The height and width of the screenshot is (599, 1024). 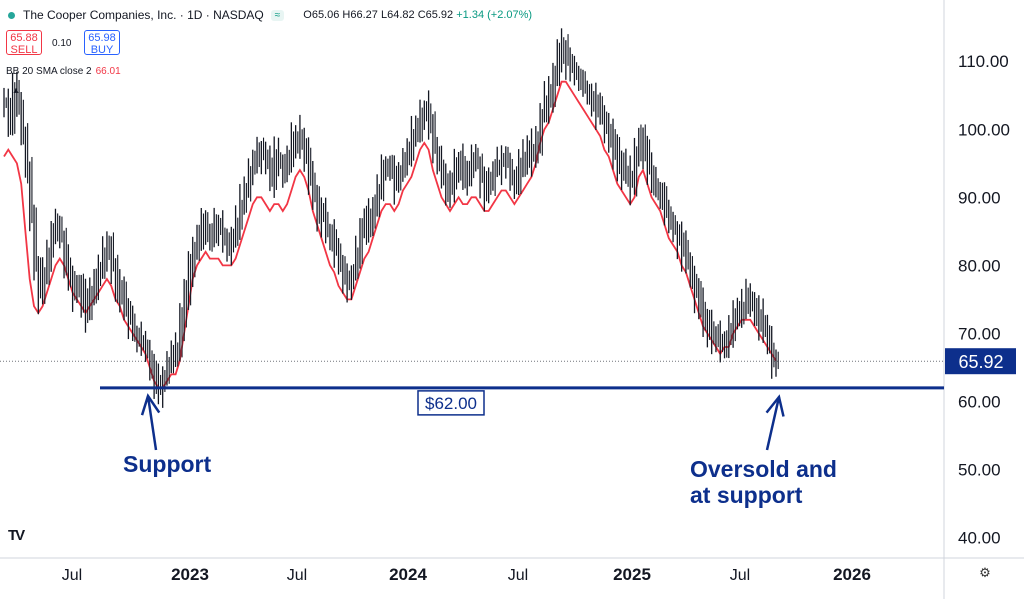 What do you see at coordinates (143, 15) in the screenshot?
I see `symbol-title: The Cooper Companies, Inc. · 1D · NASDAQ` at bounding box center [143, 15].